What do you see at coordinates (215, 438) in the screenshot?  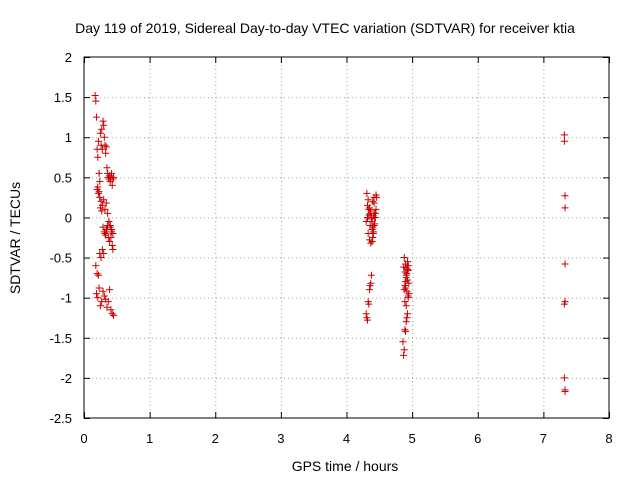 I see `x-tick-label: 2` at bounding box center [215, 438].